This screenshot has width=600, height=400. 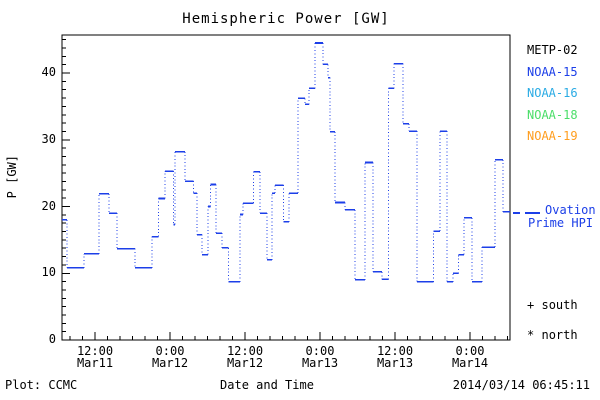 What do you see at coordinates (561, 223) in the screenshot?
I see `line-legend-label-line2: Prime HPI` at bounding box center [561, 223].